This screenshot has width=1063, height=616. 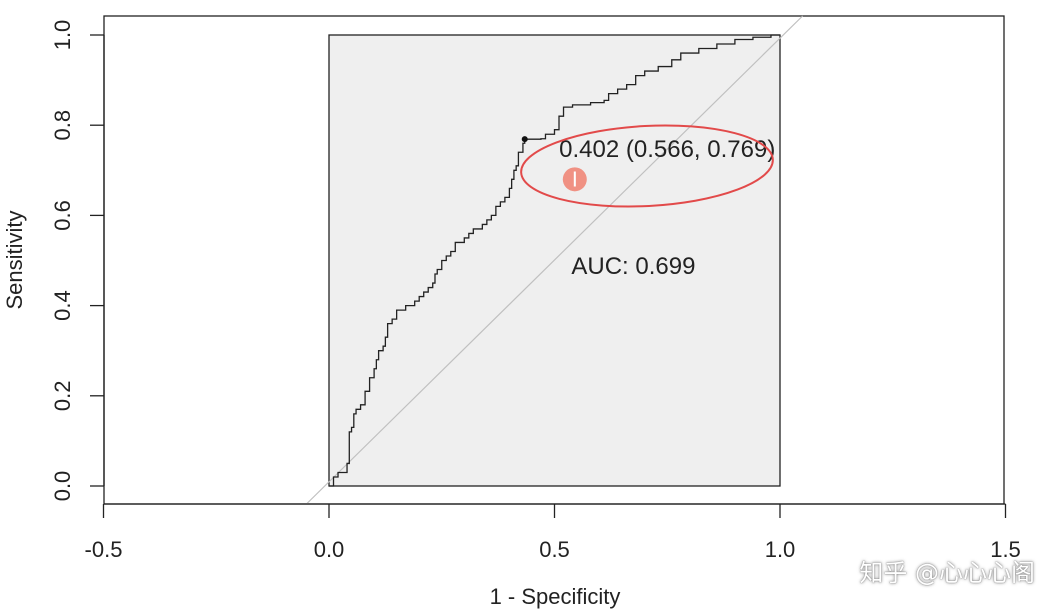 I want to click on x-tick-label: 0.5, so click(x=554, y=549).